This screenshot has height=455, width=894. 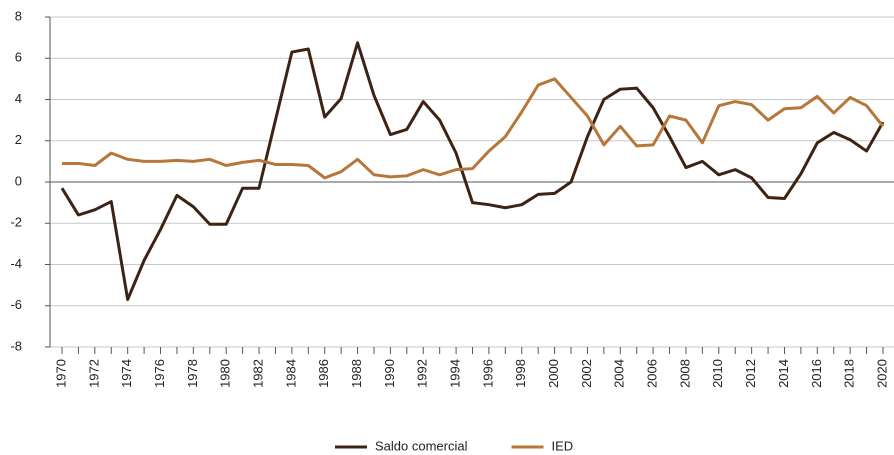 I want to click on y-tick-label: 0, so click(x=18, y=180).